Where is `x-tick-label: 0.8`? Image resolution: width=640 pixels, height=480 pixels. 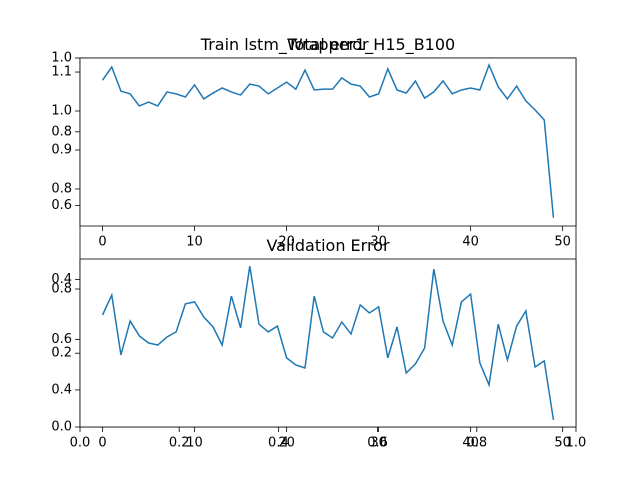
x-tick-label: 0.8 is located at coordinates (476, 443).